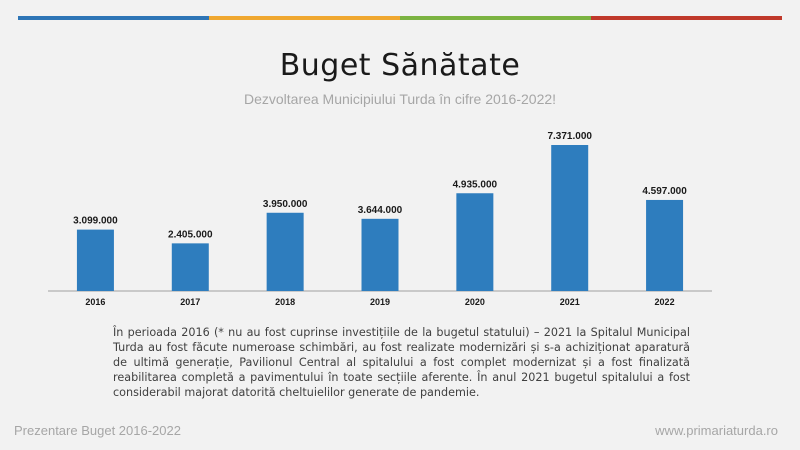  What do you see at coordinates (380, 302) in the screenshot?
I see `x-tick-label-2019: 2019` at bounding box center [380, 302].